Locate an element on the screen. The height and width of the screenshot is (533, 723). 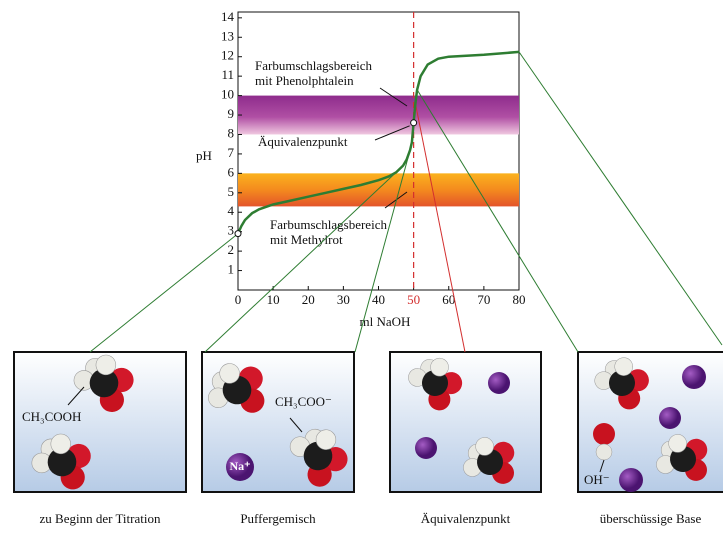
x-tick-label: 50 is located at coordinates (413, 299).